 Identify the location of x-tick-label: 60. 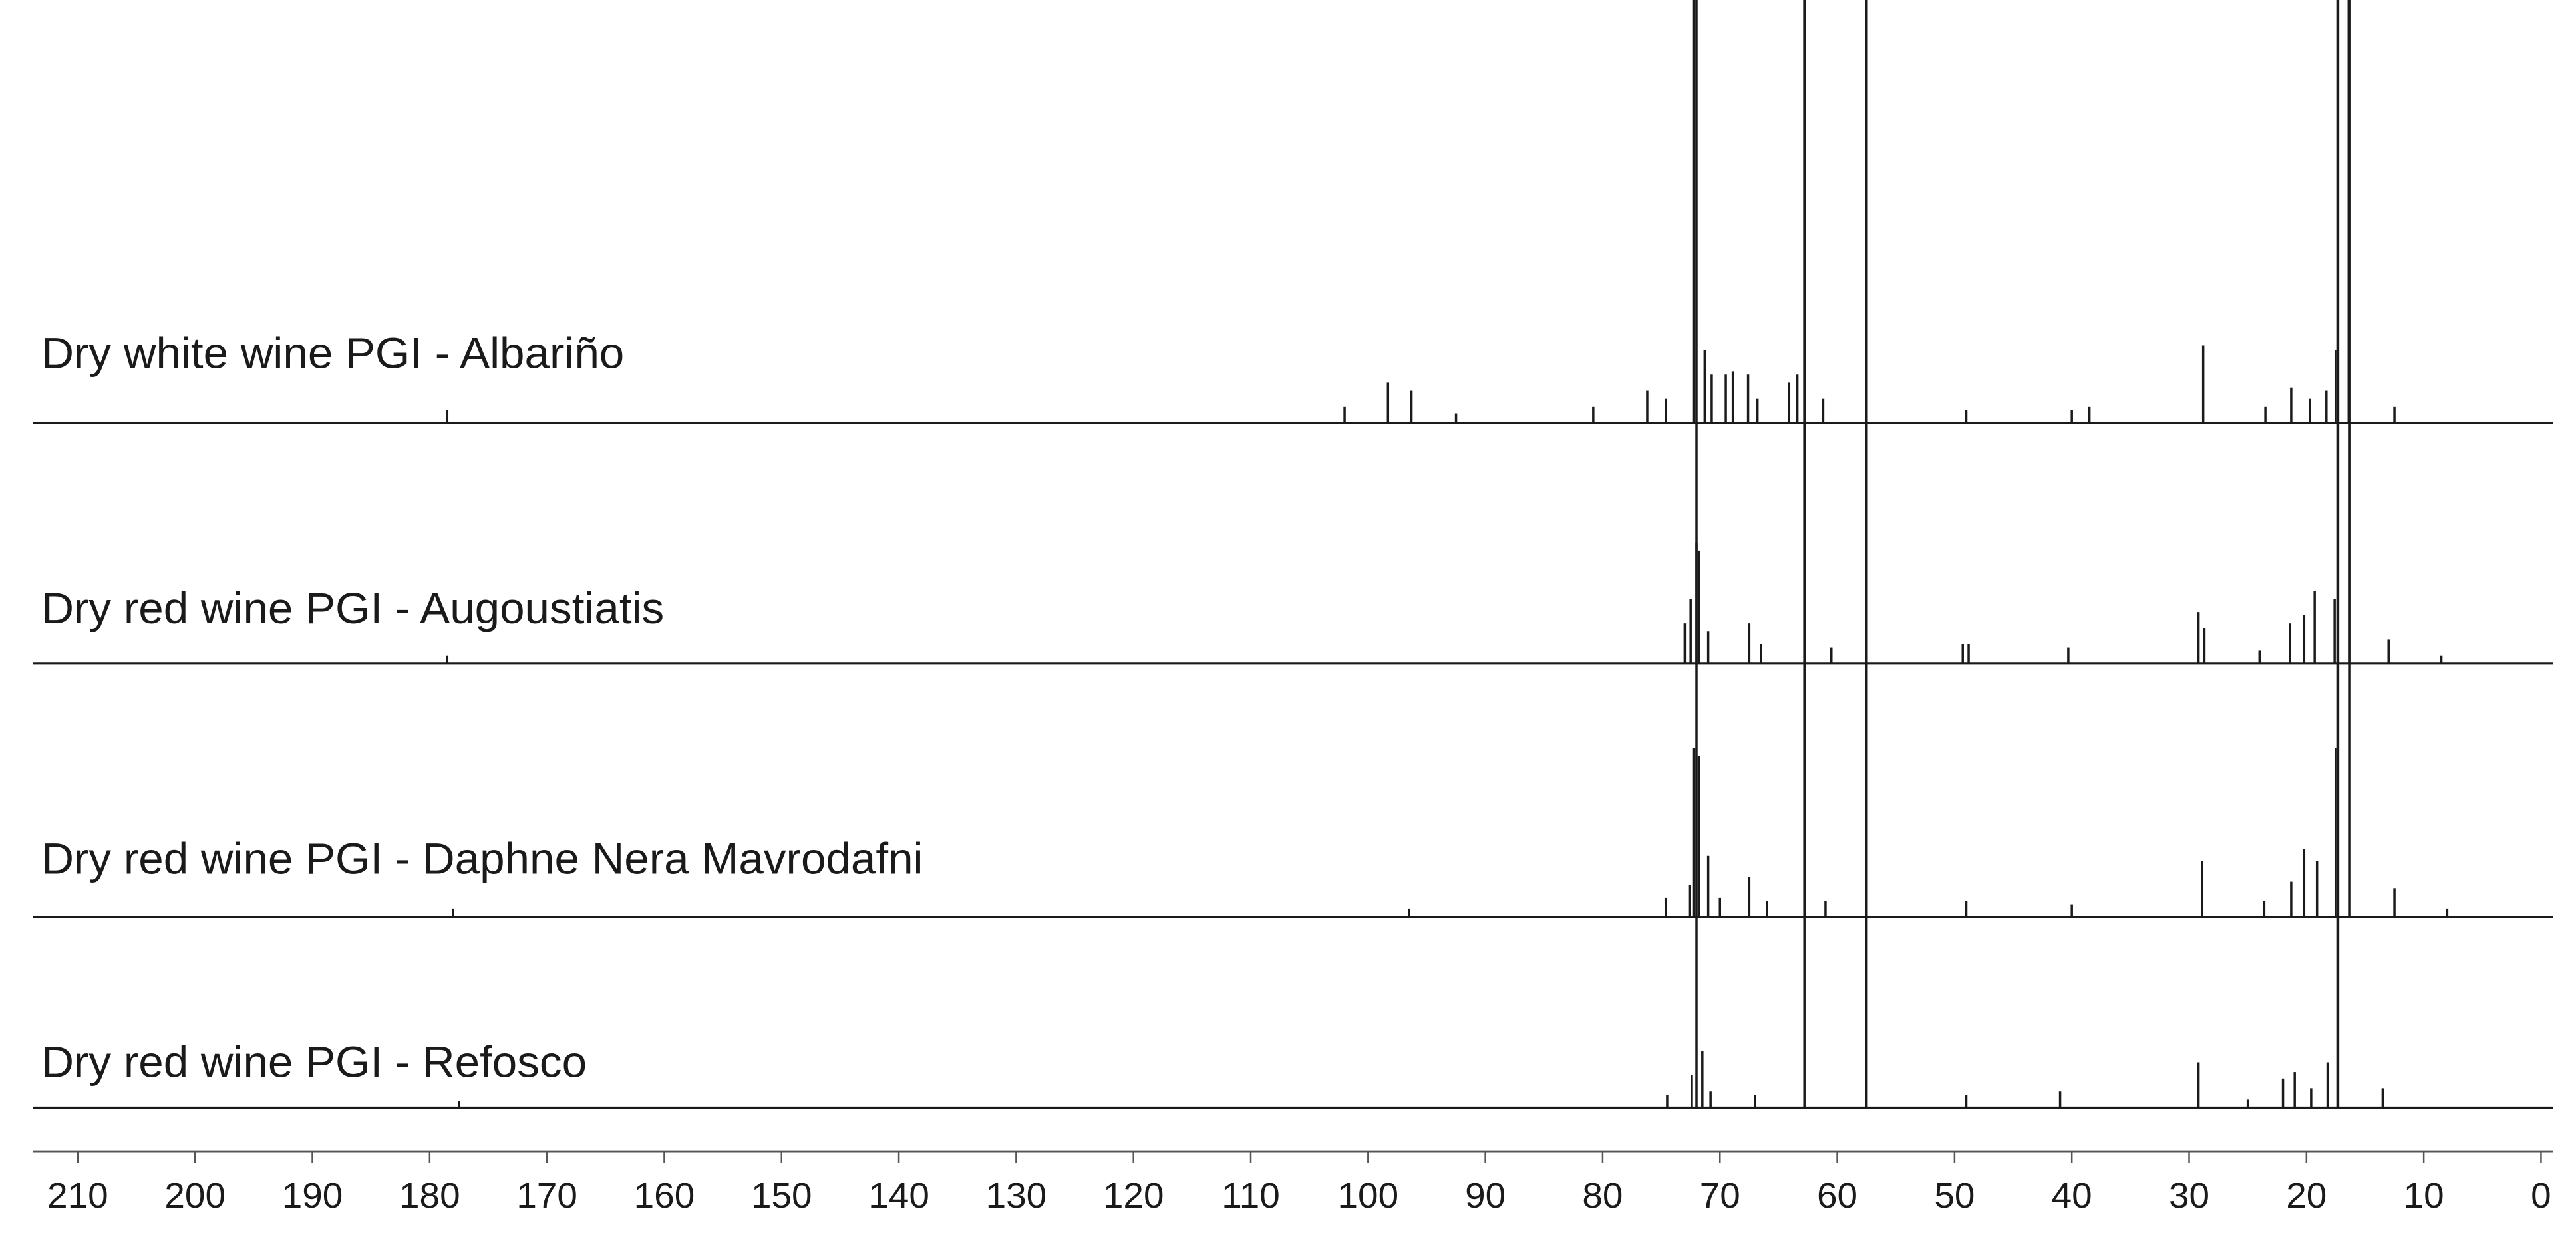
(1837, 1196).